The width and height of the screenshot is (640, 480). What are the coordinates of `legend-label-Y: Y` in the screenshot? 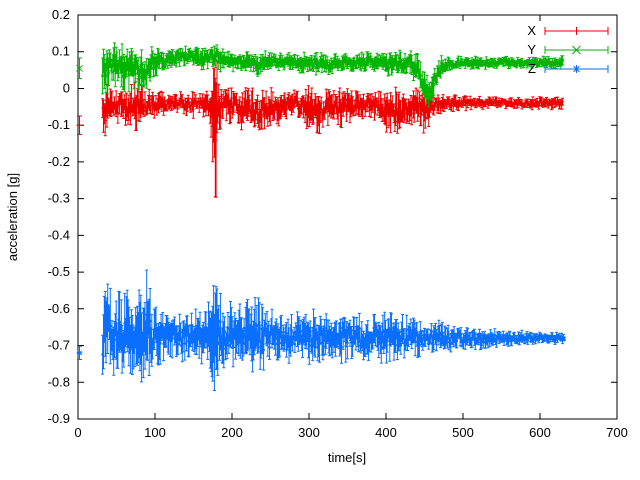 It's located at (531, 49).